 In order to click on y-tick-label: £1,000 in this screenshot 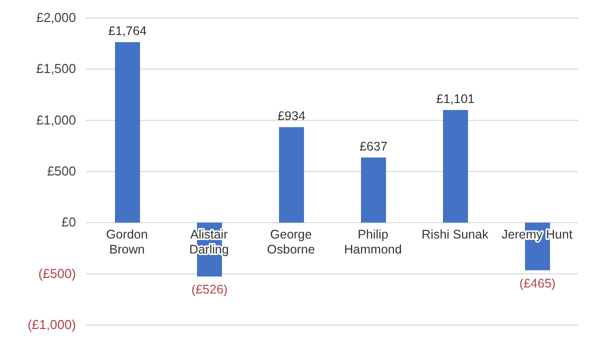, I will do `click(56, 120)`.